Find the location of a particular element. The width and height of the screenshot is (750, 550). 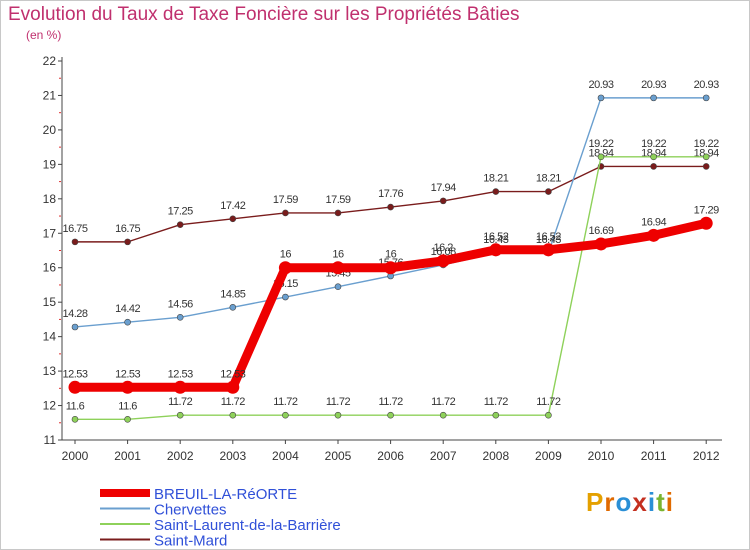

x-tick-label: 2011 is located at coordinates (654, 456).